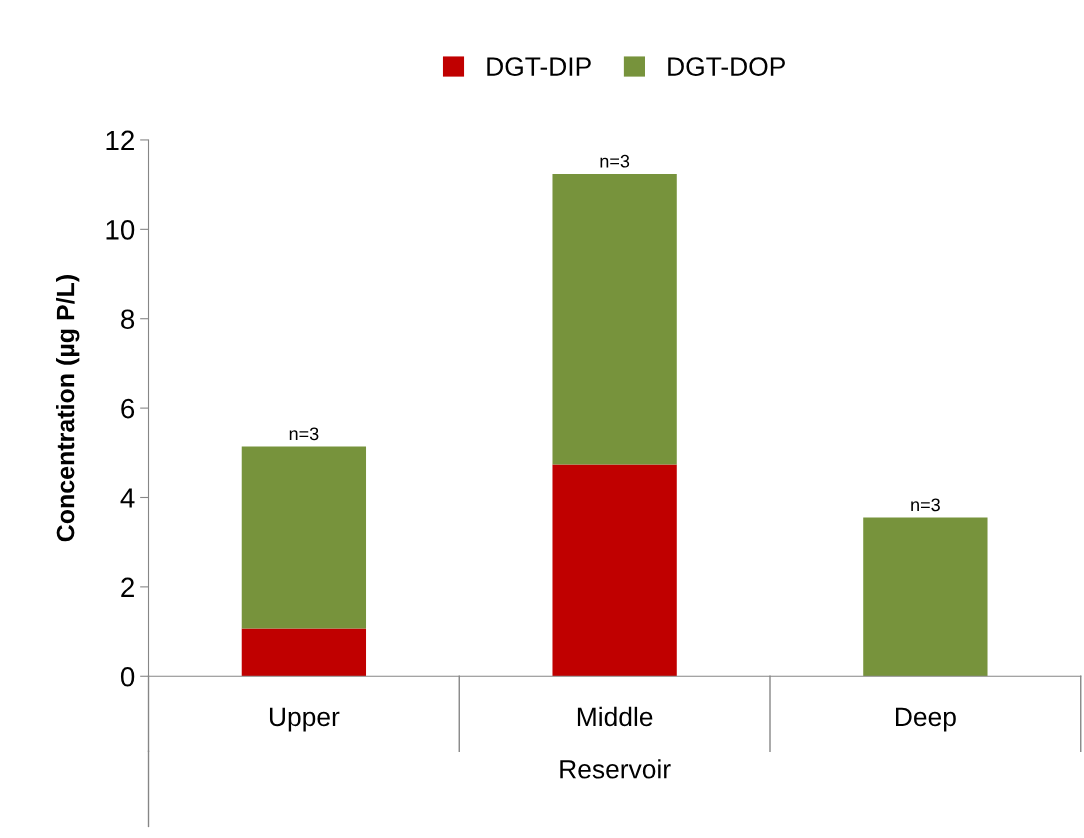  Describe the element at coordinates (120, 230) in the screenshot. I see `y-tick-label: 10` at that location.